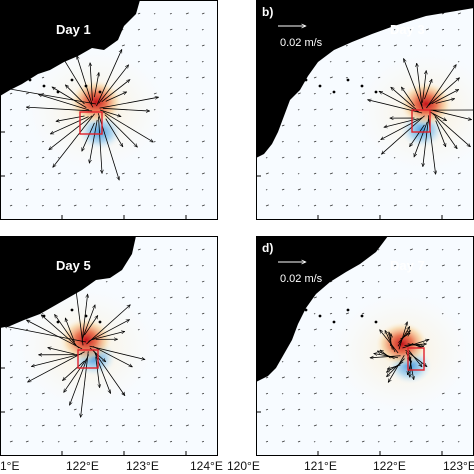  Describe the element at coordinates (73, 265) in the screenshot. I see `panel-title: Day 5` at that location.